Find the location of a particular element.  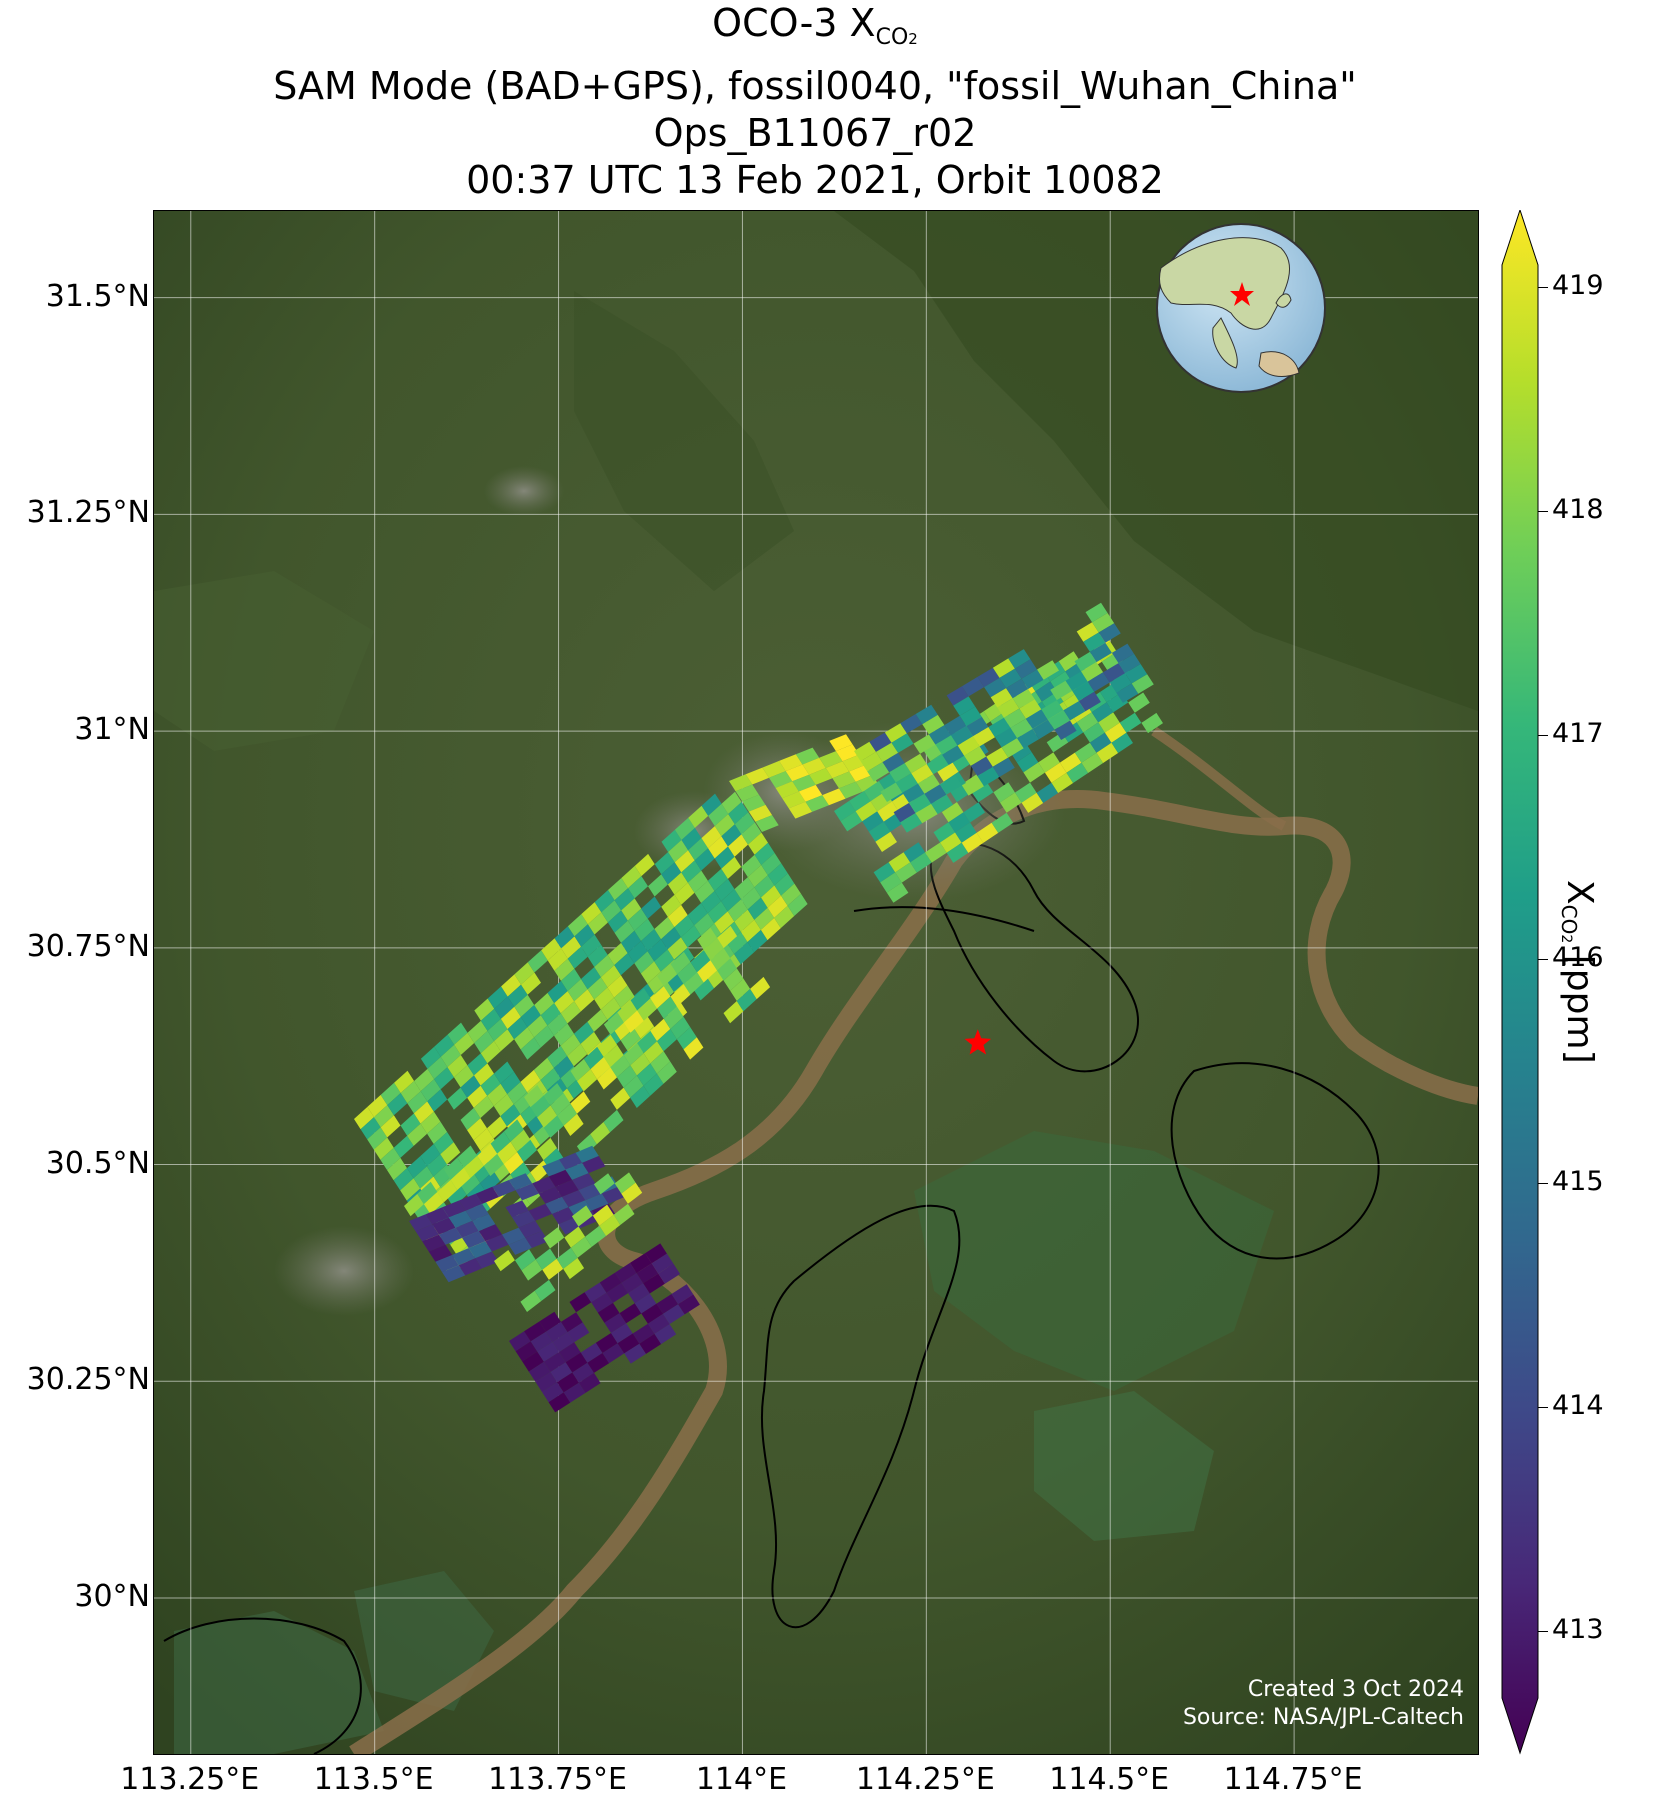

lon-tick-label: 113.75°E is located at coordinates (558, 1779).